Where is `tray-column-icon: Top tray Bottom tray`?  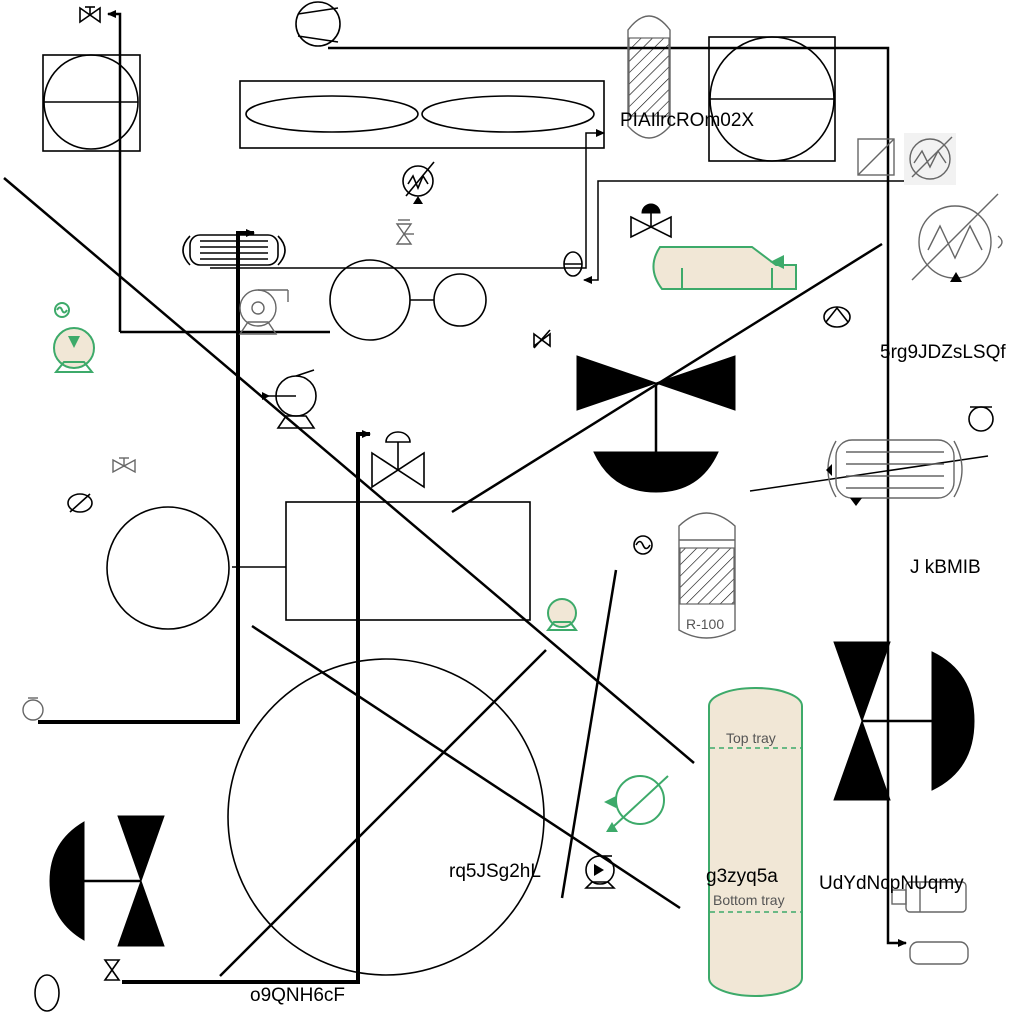 tray-column-icon: Top tray Bottom tray is located at coordinates (755, 842).